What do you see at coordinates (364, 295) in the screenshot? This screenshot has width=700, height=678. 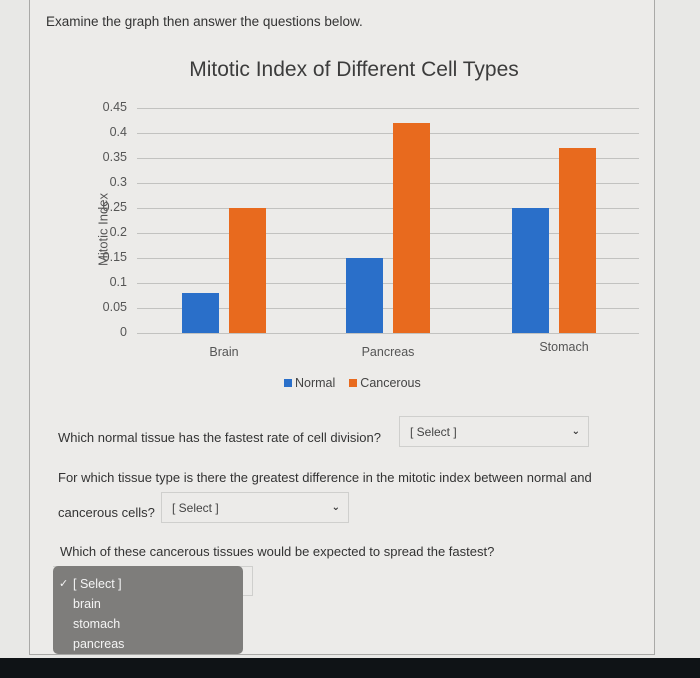 I see `bar-pancreas-normal` at bounding box center [364, 295].